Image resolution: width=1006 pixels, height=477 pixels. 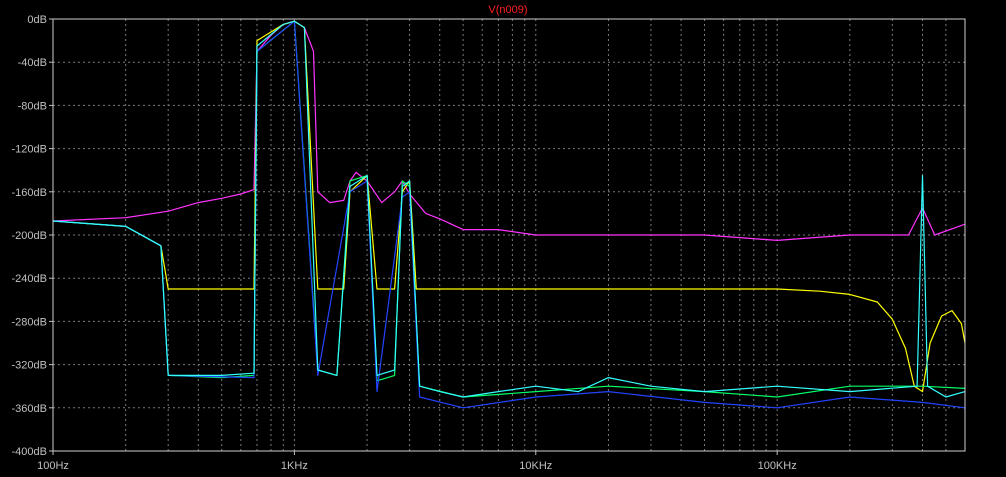 What do you see at coordinates (29, 452) in the screenshot?
I see `y-tick-label: -400dB` at bounding box center [29, 452].